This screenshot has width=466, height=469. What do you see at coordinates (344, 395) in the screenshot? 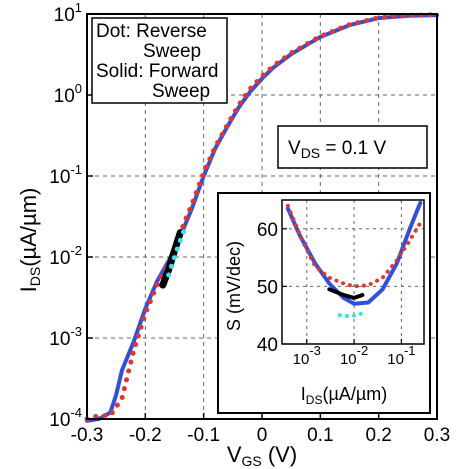
I see `inset-x-axis-label: IDS(µA/µm)` at bounding box center [344, 395].